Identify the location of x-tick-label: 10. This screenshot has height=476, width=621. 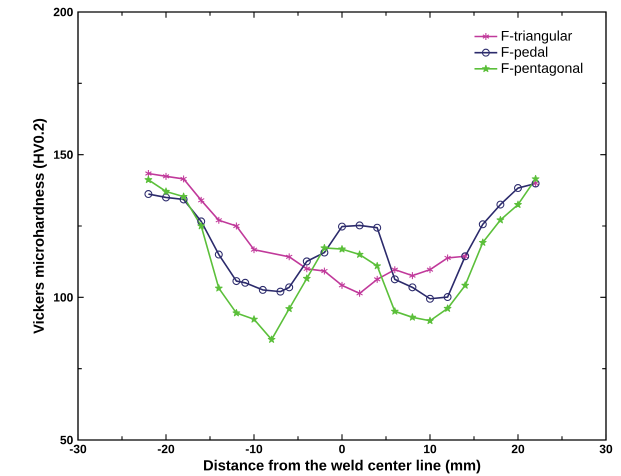
(430, 449).